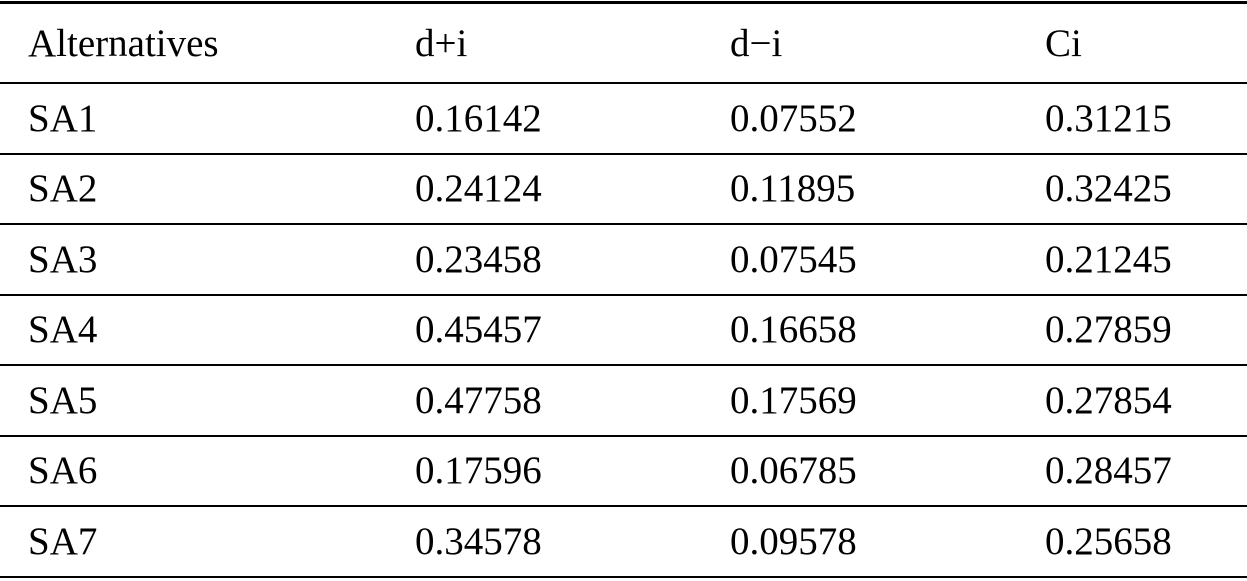  Describe the element at coordinates (207, 189) in the screenshot. I see `table-cell: SA2` at that location.